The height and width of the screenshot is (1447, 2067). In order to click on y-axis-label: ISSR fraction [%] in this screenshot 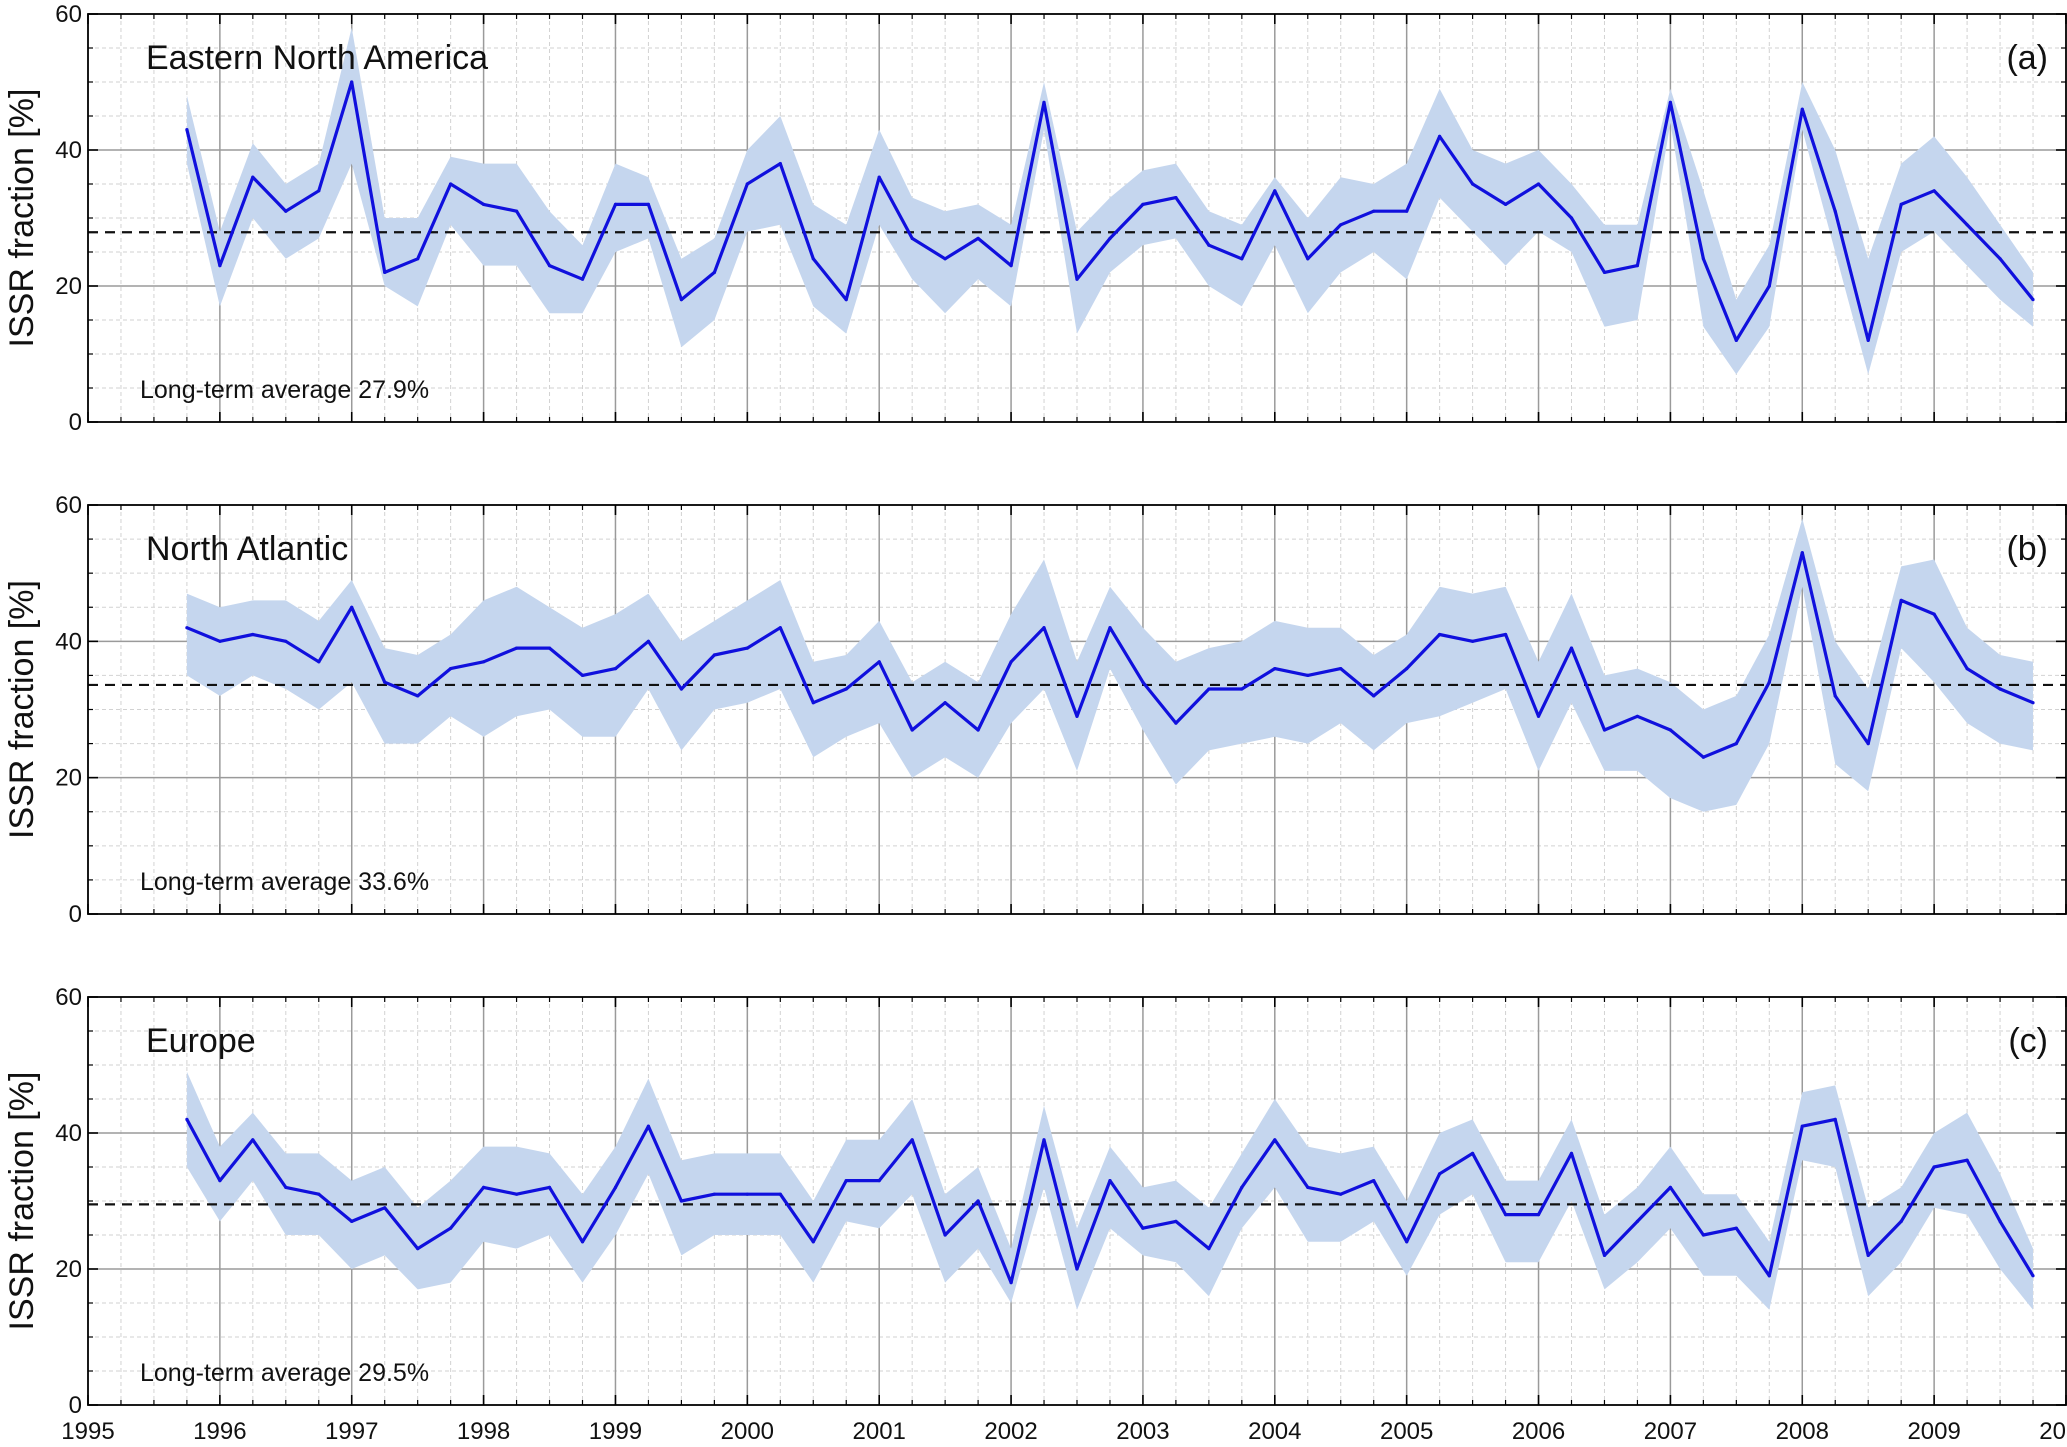, I will do `click(22, 709)`.